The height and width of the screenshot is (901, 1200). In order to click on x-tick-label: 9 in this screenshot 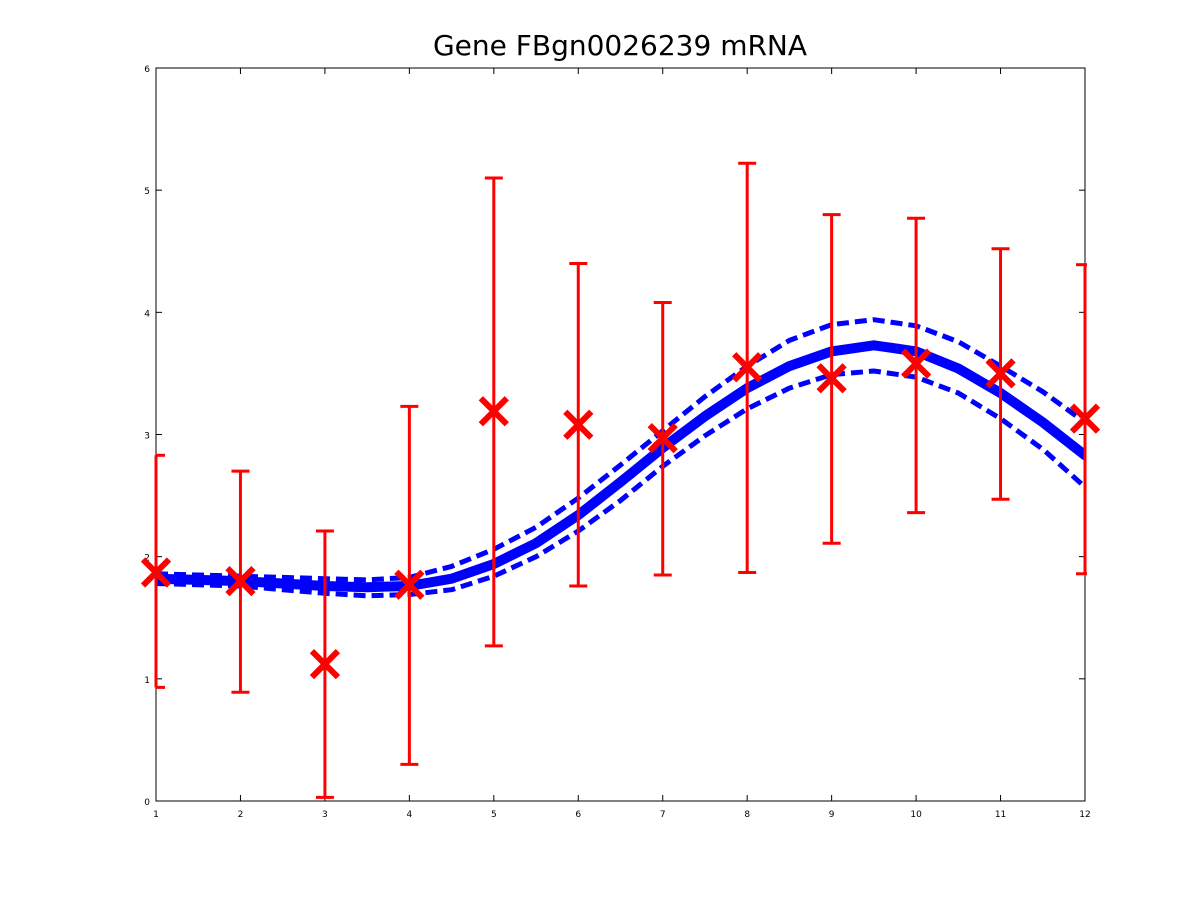, I will do `click(832, 815)`.